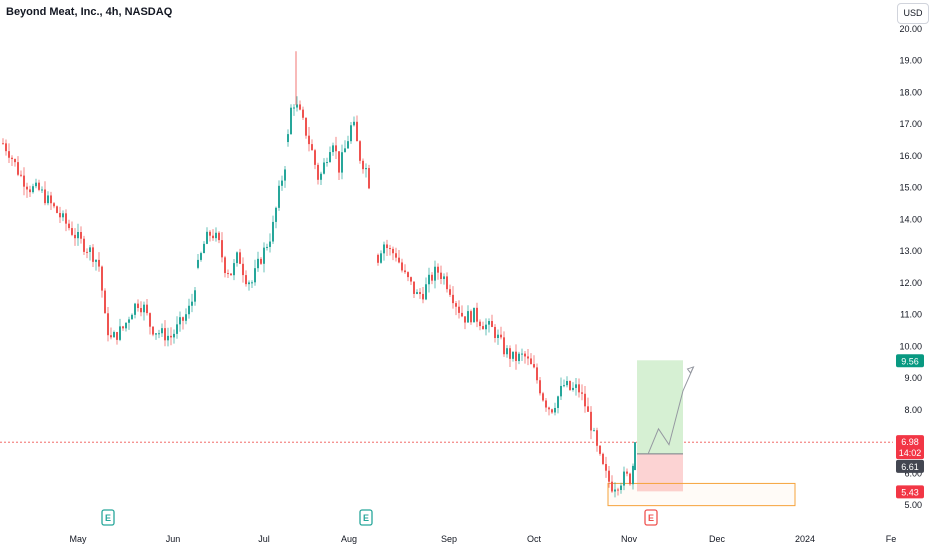 Image resolution: width=932 pixels, height=550 pixels. I want to click on entry-price-label: 6.61, so click(910, 466).